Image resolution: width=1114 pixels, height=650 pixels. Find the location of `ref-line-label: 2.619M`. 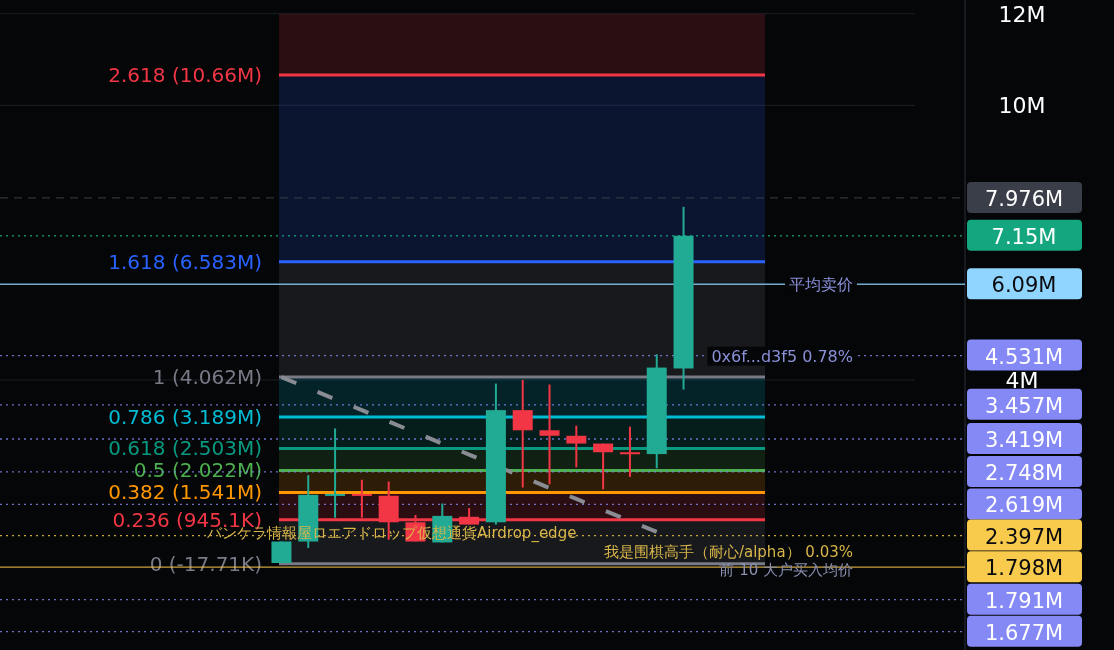

ref-line-label: 2.619M is located at coordinates (1024, 505).